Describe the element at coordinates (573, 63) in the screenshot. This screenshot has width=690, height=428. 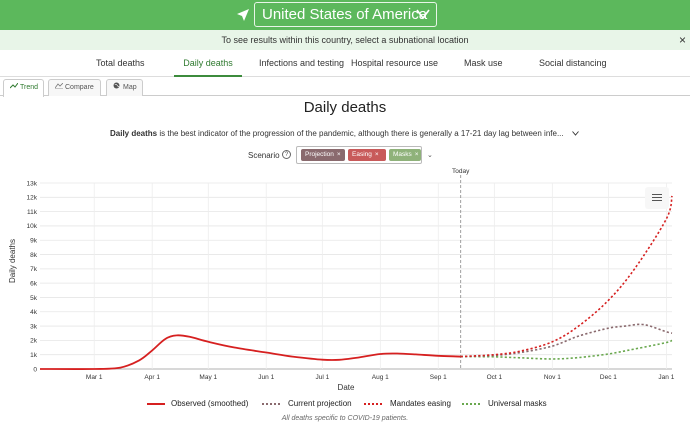
I see `tab-social-distancing: Social distancing` at that location.